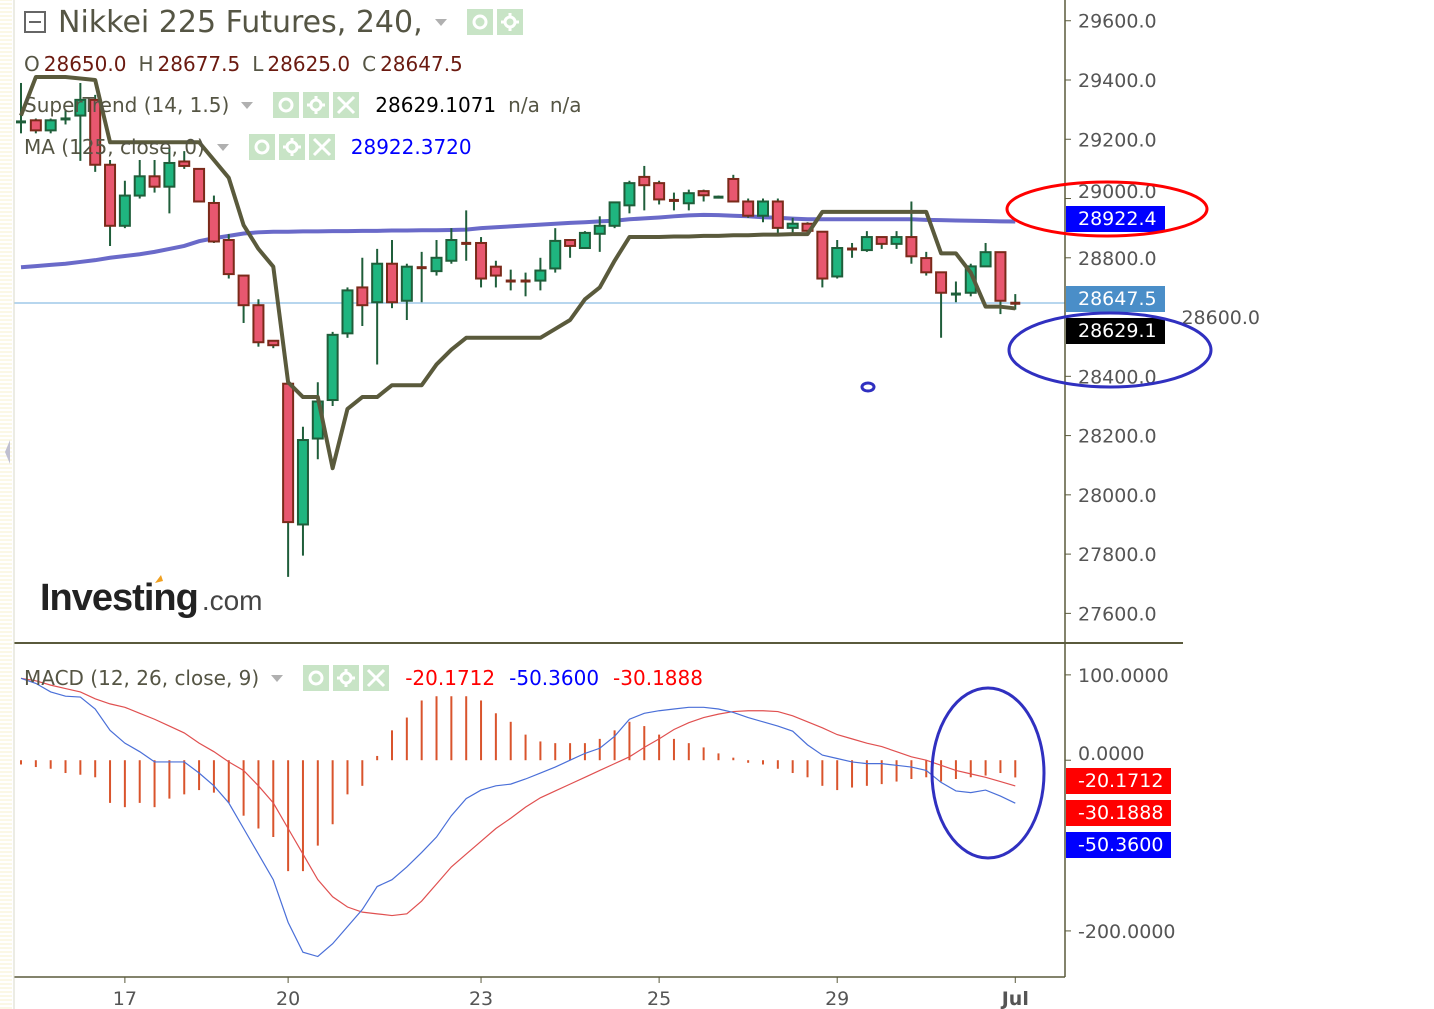 The width and height of the screenshot is (1434, 1009). Describe the element at coordinates (1117, 259) in the screenshot. I see `price-tick-label: 28800.0` at that location.